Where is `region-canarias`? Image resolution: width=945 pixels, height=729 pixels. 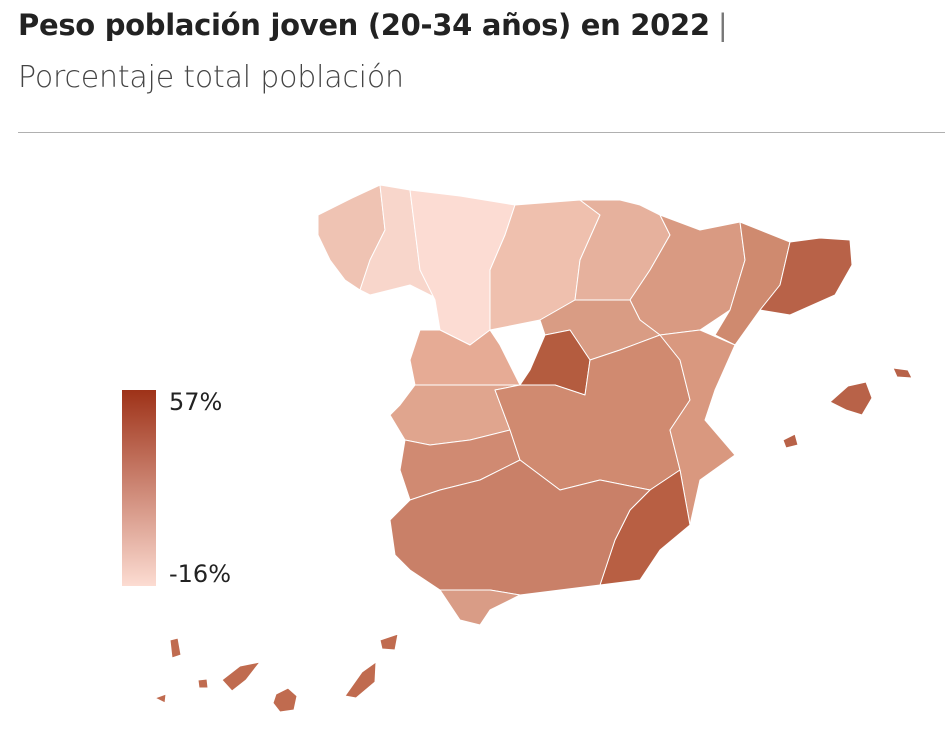 region-canarias is located at coordinates (276, 673).